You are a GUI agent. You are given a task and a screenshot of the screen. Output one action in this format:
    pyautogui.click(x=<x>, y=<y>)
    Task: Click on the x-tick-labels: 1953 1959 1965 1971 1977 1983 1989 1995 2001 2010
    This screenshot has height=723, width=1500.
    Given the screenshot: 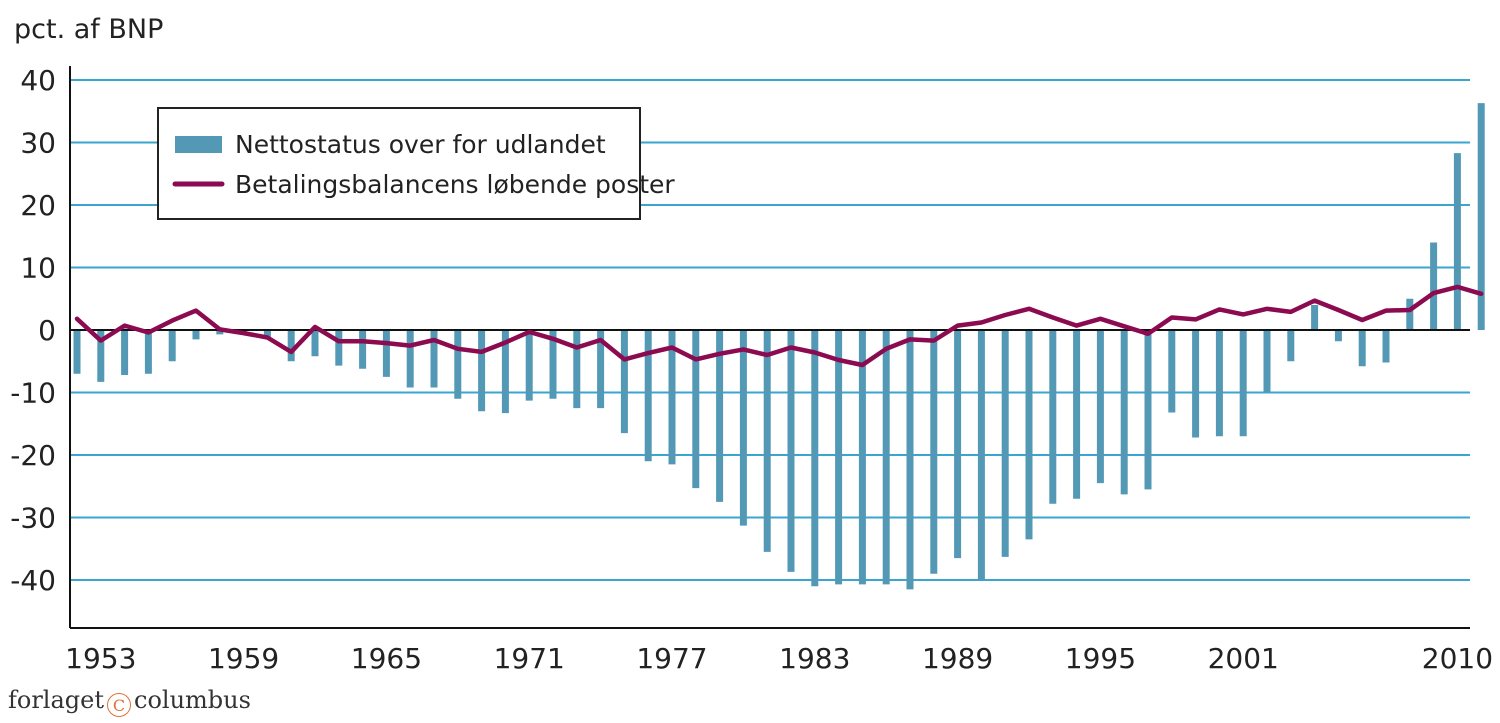 What is the action you would take?
    pyautogui.click(x=779, y=658)
    